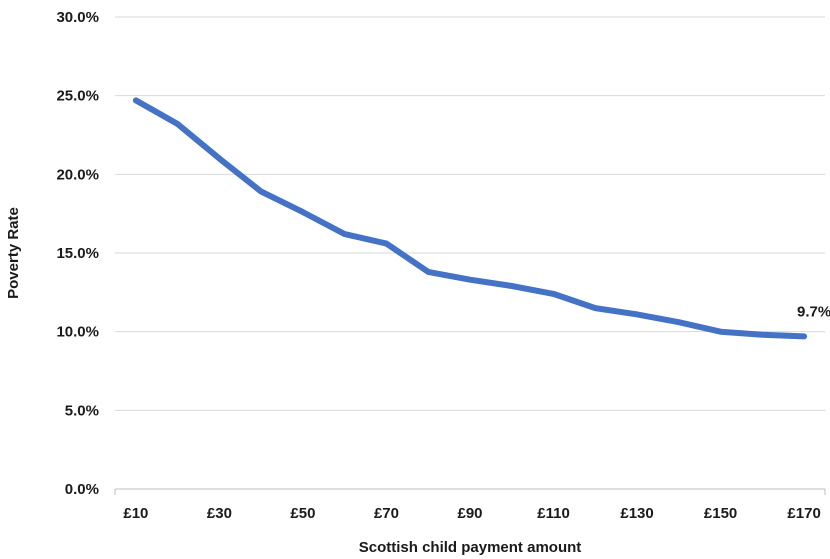 Image resolution: width=830 pixels, height=559 pixels. What do you see at coordinates (386, 513) in the screenshot?
I see `x-tick-label: £70` at bounding box center [386, 513].